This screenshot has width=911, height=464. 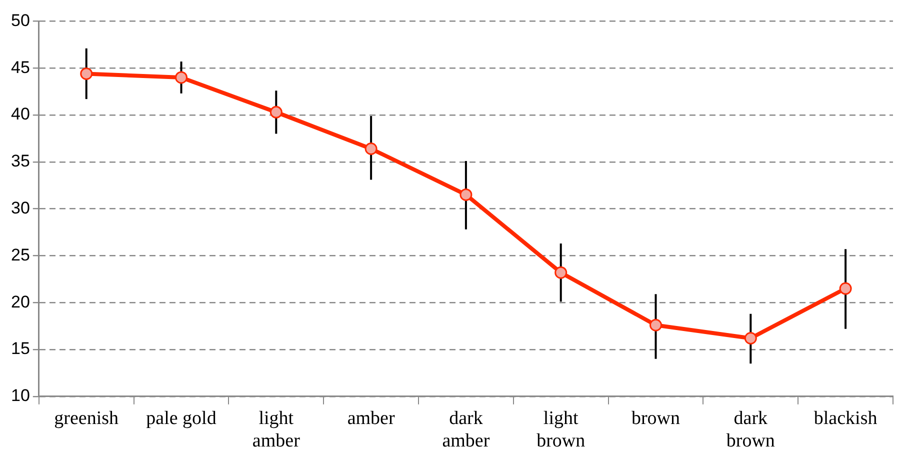 What do you see at coordinates (751, 430) in the screenshot?
I see `x-tick-label: dark brown` at bounding box center [751, 430].